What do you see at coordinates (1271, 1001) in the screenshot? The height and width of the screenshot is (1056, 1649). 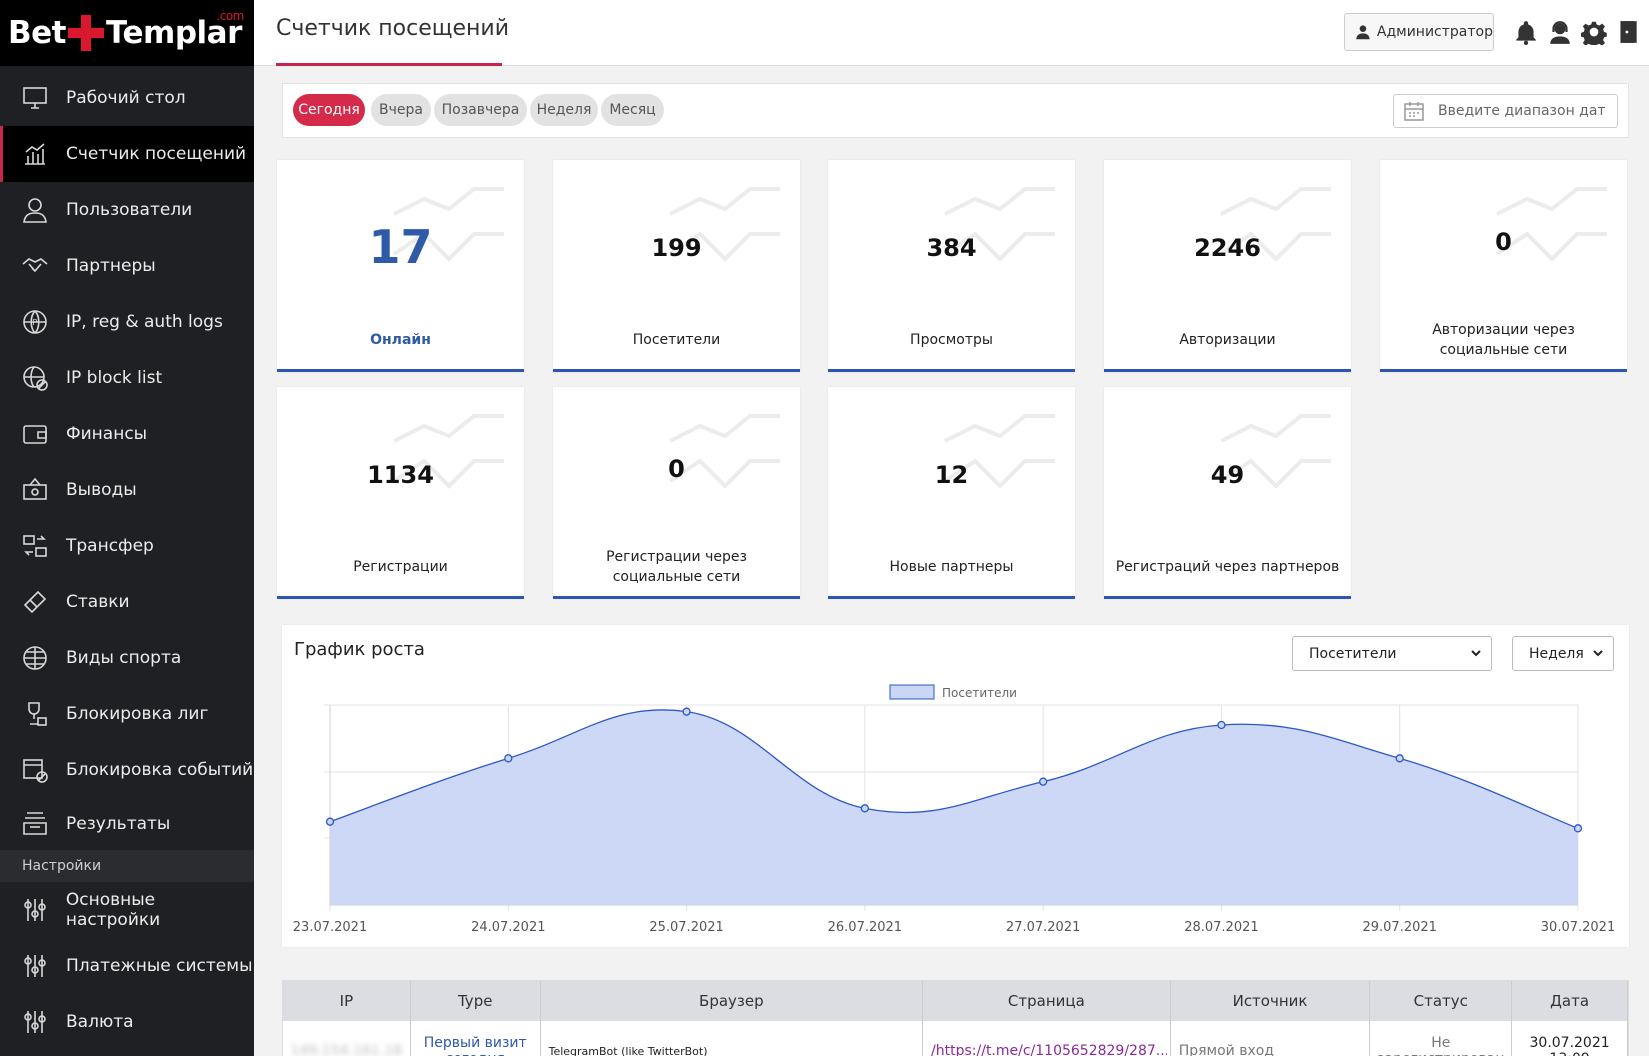 I see `table-header-cell: Источник` at bounding box center [1271, 1001].